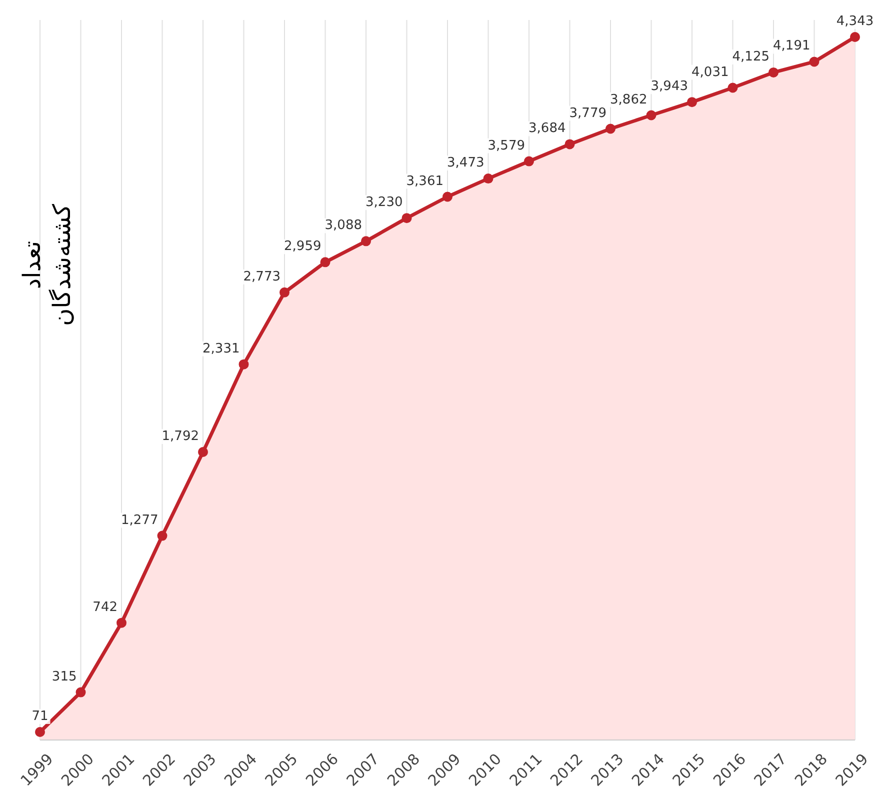 This screenshot has width=881, height=804. I want to click on data-label: 2,959, so click(303, 246).